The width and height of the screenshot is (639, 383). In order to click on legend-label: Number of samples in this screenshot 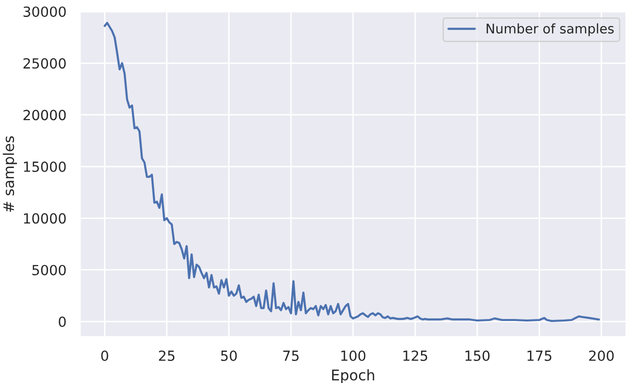, I will do `click(550, 29)`.